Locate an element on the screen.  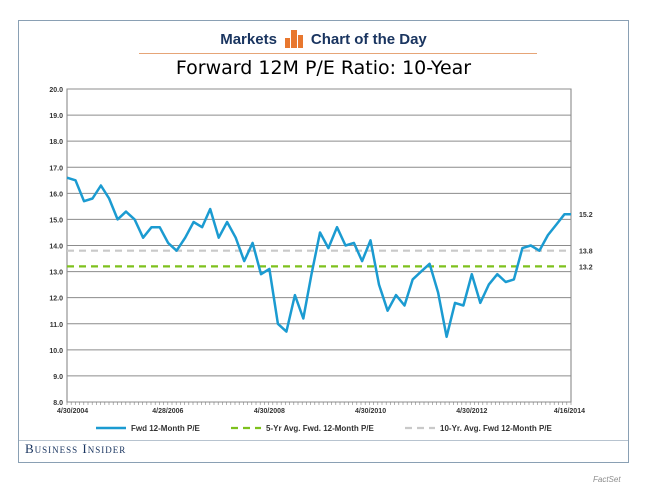
business-insider-brand: Business Insider is located at coordinates (76, 448).